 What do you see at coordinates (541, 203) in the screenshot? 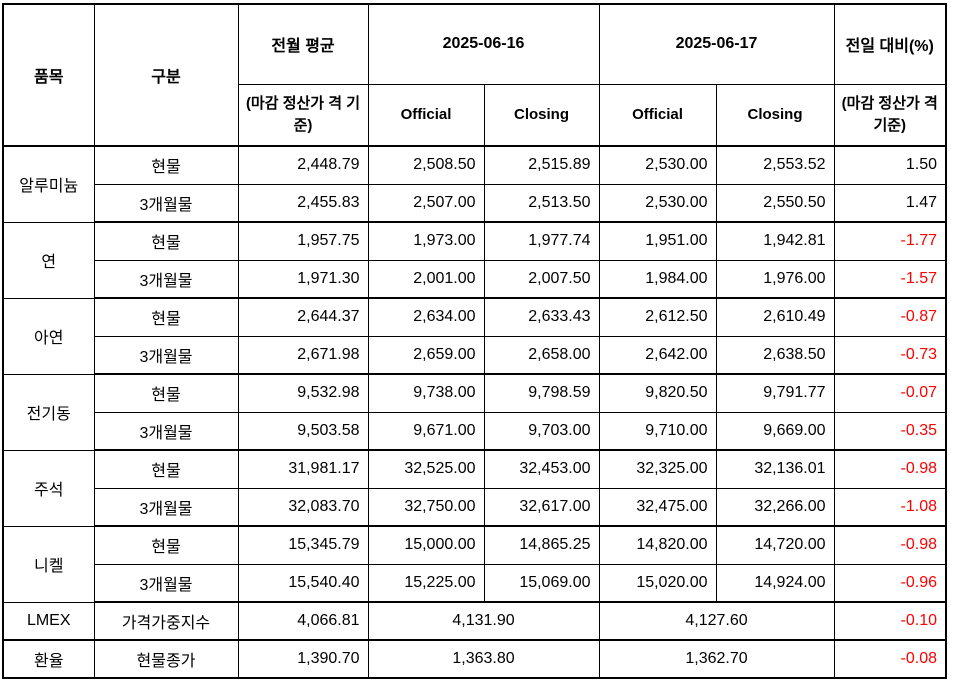
I see `d1-closing-cell: 2,513.50` at bounding box center [541, 203].